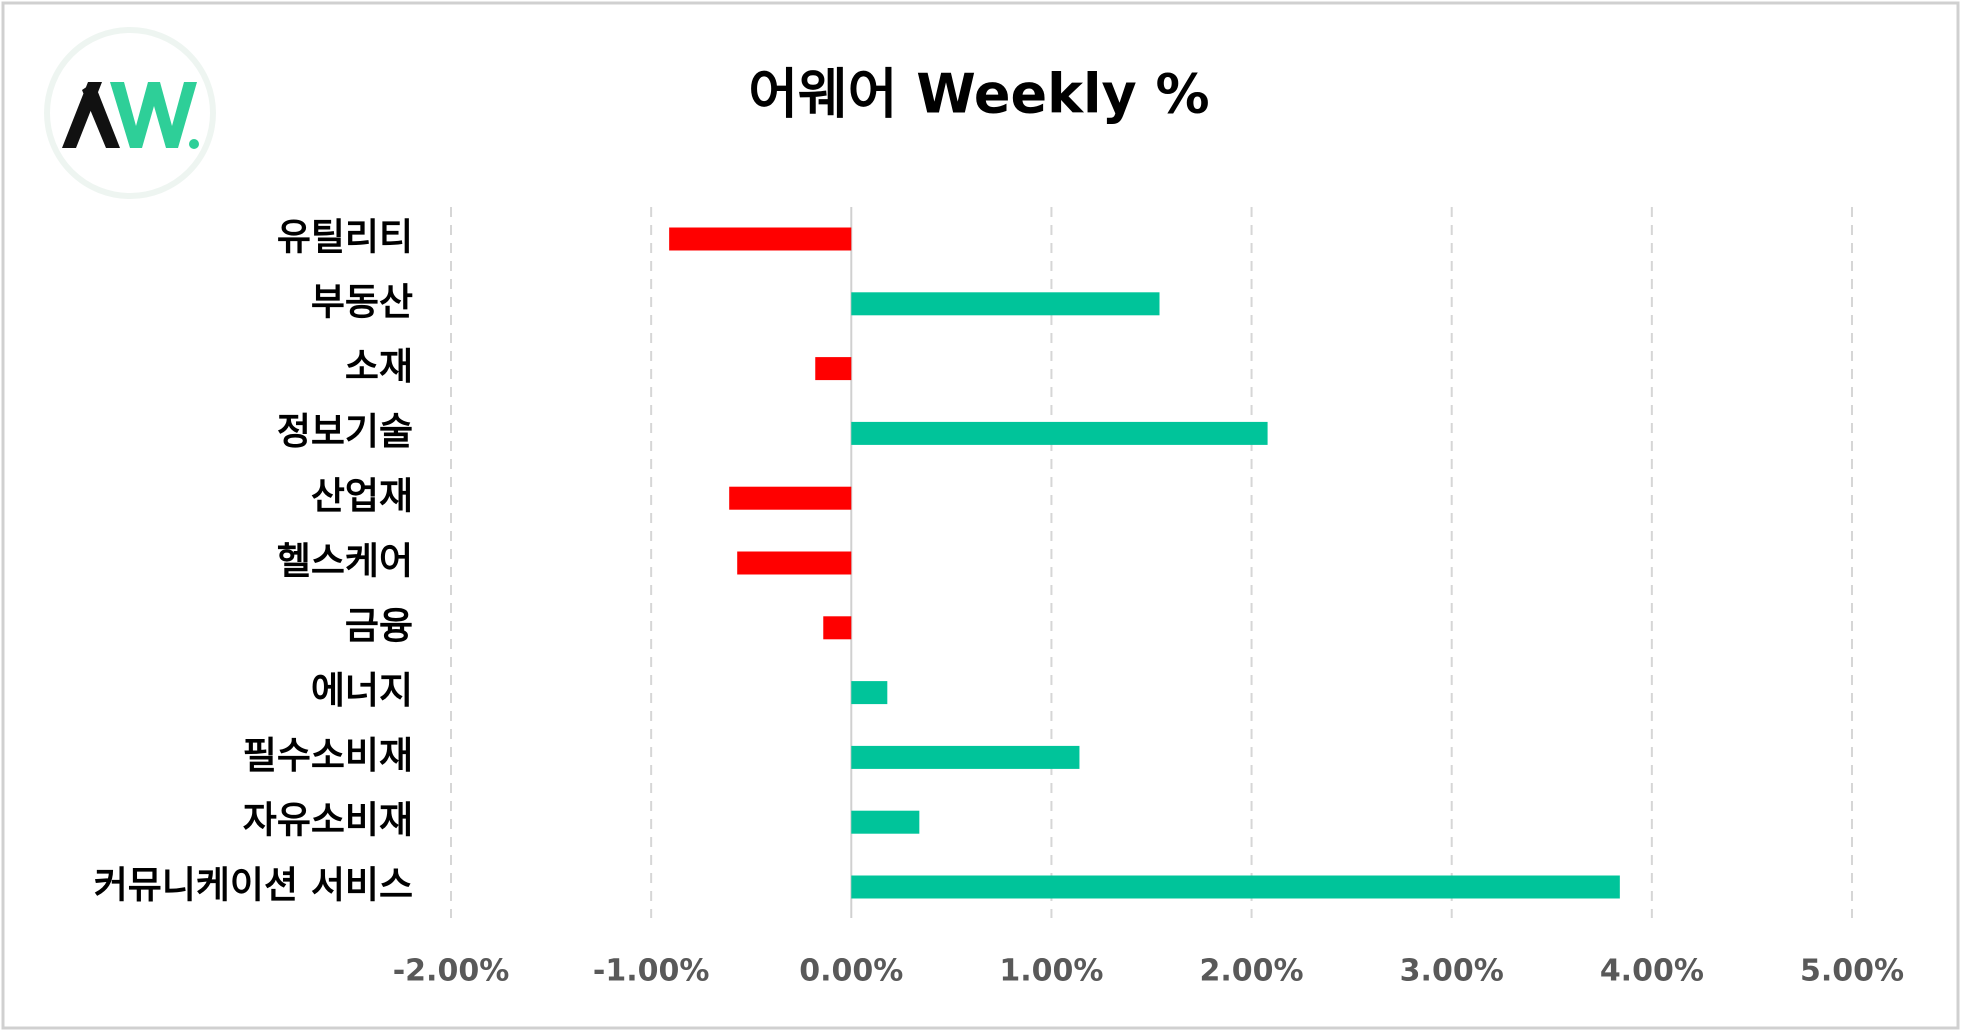 Image resolution: width=1961 pixels, height=1031 pixels. Describe the element at coordinates (345, 561) in the screenshot. I see `y-tick-label: 헬스케어` at that location.